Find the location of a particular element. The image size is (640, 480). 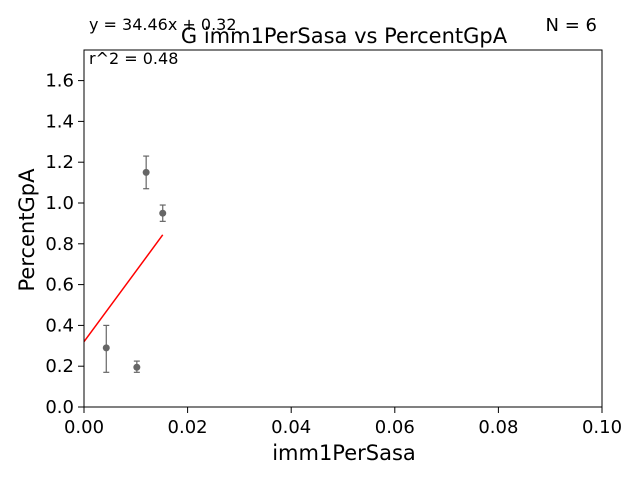

x-axis-ticks: 0.00 0.02 0.04 0.06 0.08 0.10 is located at coordinates (343, 422).